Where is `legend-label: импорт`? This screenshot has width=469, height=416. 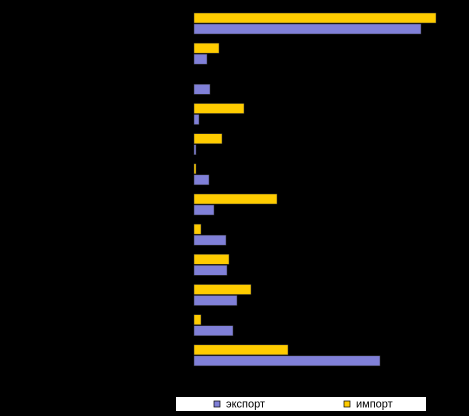
legend-label: импорт is located at coordinates (374, 404).